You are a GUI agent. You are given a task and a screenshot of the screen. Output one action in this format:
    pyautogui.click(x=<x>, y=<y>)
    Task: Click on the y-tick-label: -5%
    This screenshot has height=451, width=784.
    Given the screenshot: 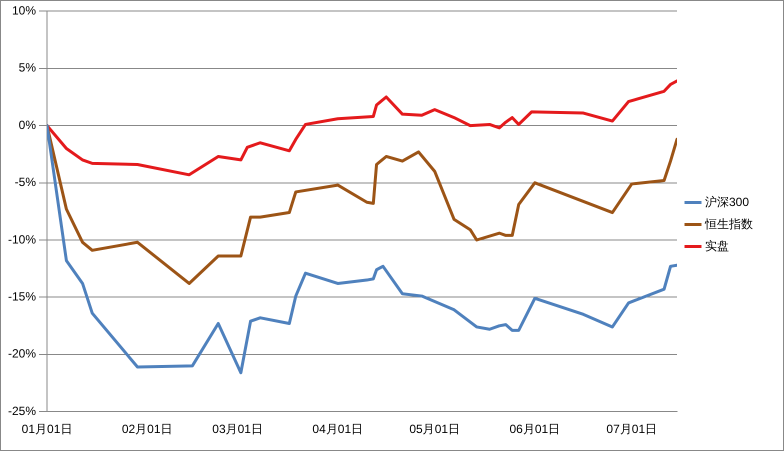 What is the action you would take?
    pyautogui.click(x=25, y=182)
    